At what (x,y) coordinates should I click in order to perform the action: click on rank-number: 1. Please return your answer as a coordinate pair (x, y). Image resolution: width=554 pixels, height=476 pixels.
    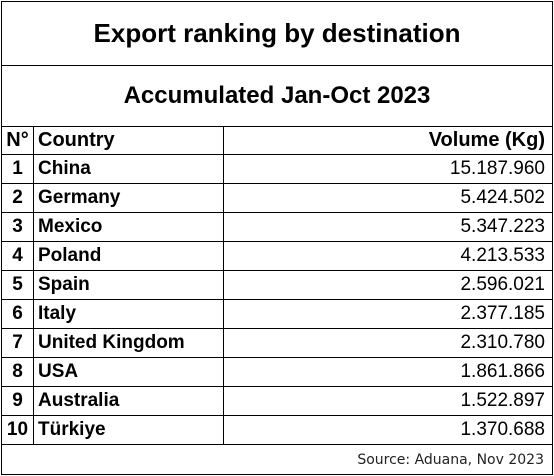
    Looking at the image, I should click on (17, 169).